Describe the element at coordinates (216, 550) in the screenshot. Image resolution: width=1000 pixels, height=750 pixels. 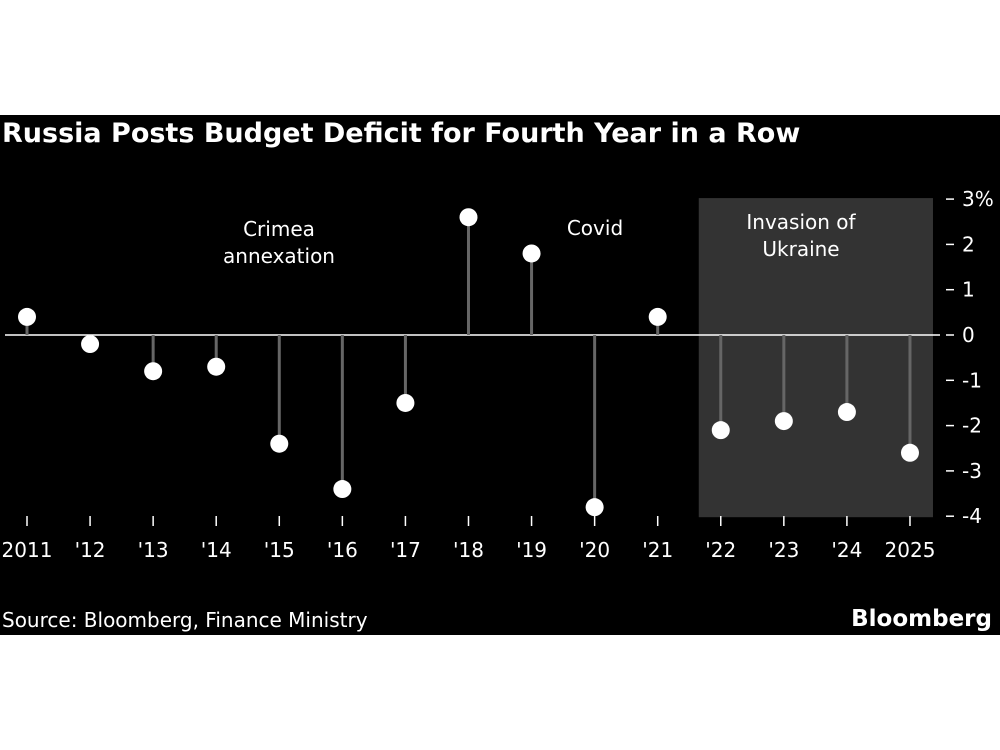
I see `x-tick-label: '14` at that location.